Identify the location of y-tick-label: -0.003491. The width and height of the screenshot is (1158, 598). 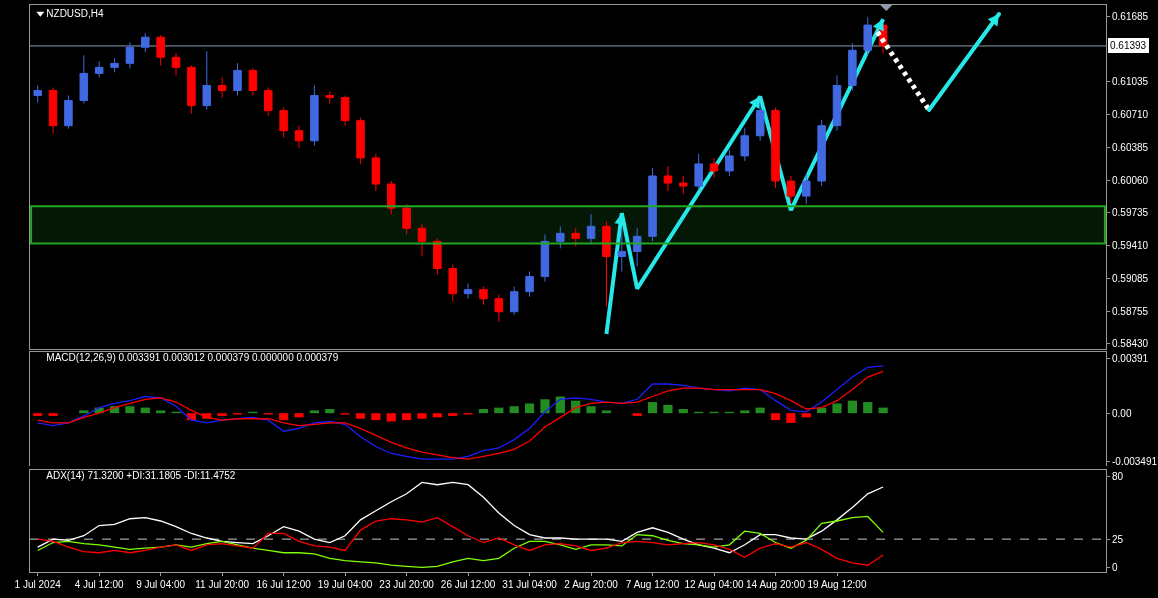
(1135, 462).